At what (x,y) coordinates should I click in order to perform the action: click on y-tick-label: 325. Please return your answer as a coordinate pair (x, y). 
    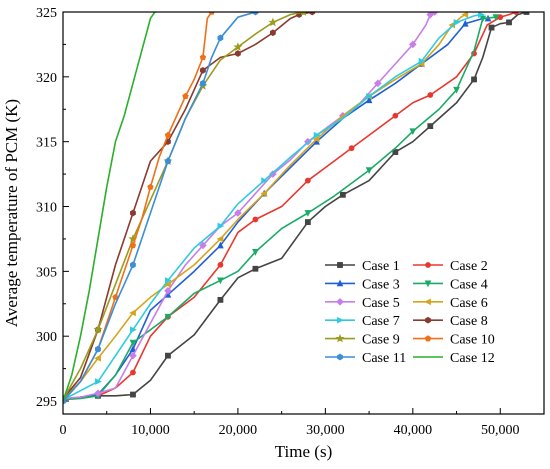
    Looking at the image, I should click on (46, 13).